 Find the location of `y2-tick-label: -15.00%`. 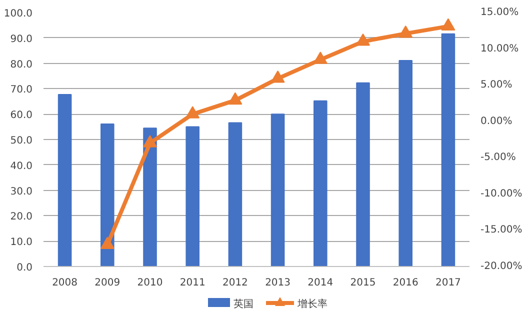

y2-tick-label: -15.00% is located at coordinates (501, 230).